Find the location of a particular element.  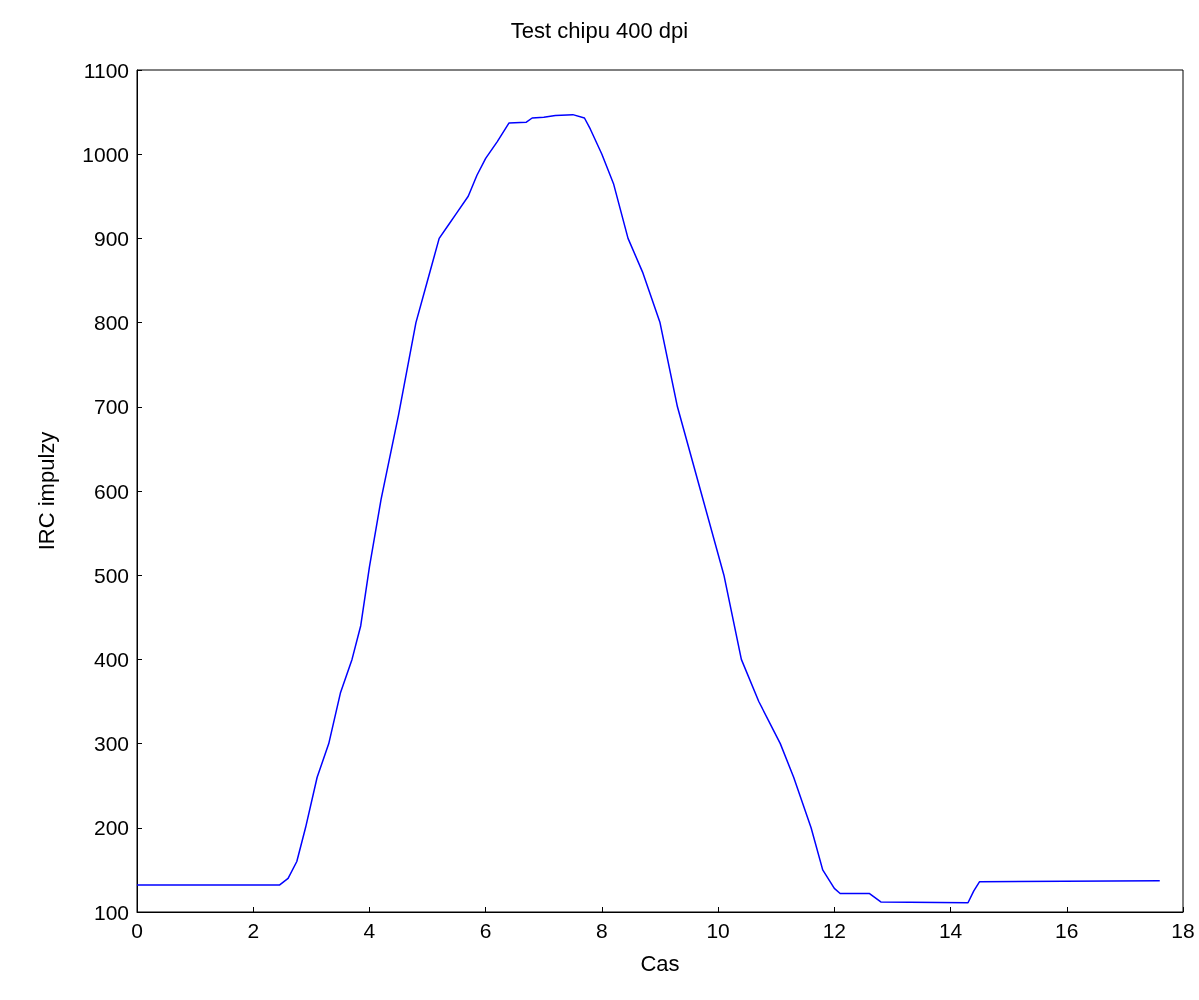

y-tick-label: 100 is located at coordinates (111, 912).